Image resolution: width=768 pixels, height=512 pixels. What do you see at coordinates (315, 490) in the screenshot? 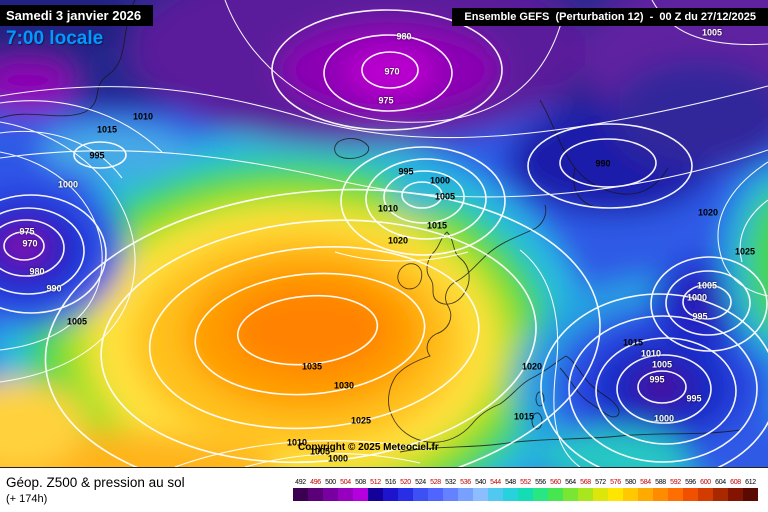
I see `scale-column: 496` at bounding box center [315, 490].